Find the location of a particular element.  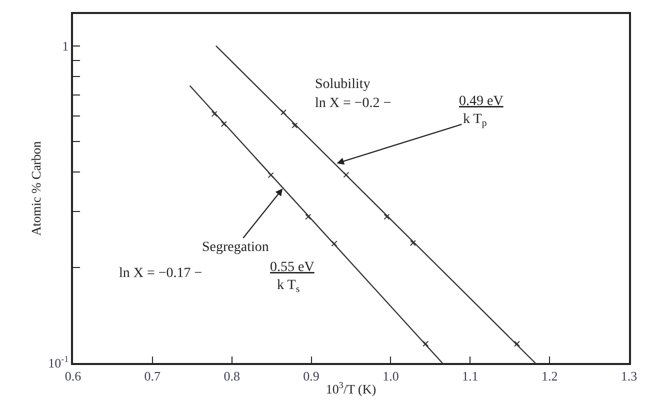

annotation: k T$_{s}$ is located at coordinates (288, 286).